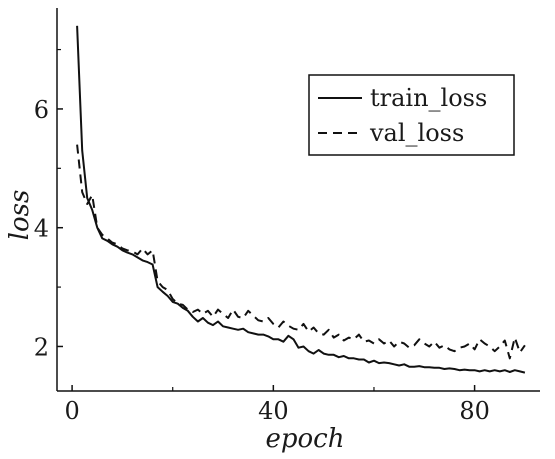  I want to click on legend-label-val-loss: val_loss, so click(416, 133).